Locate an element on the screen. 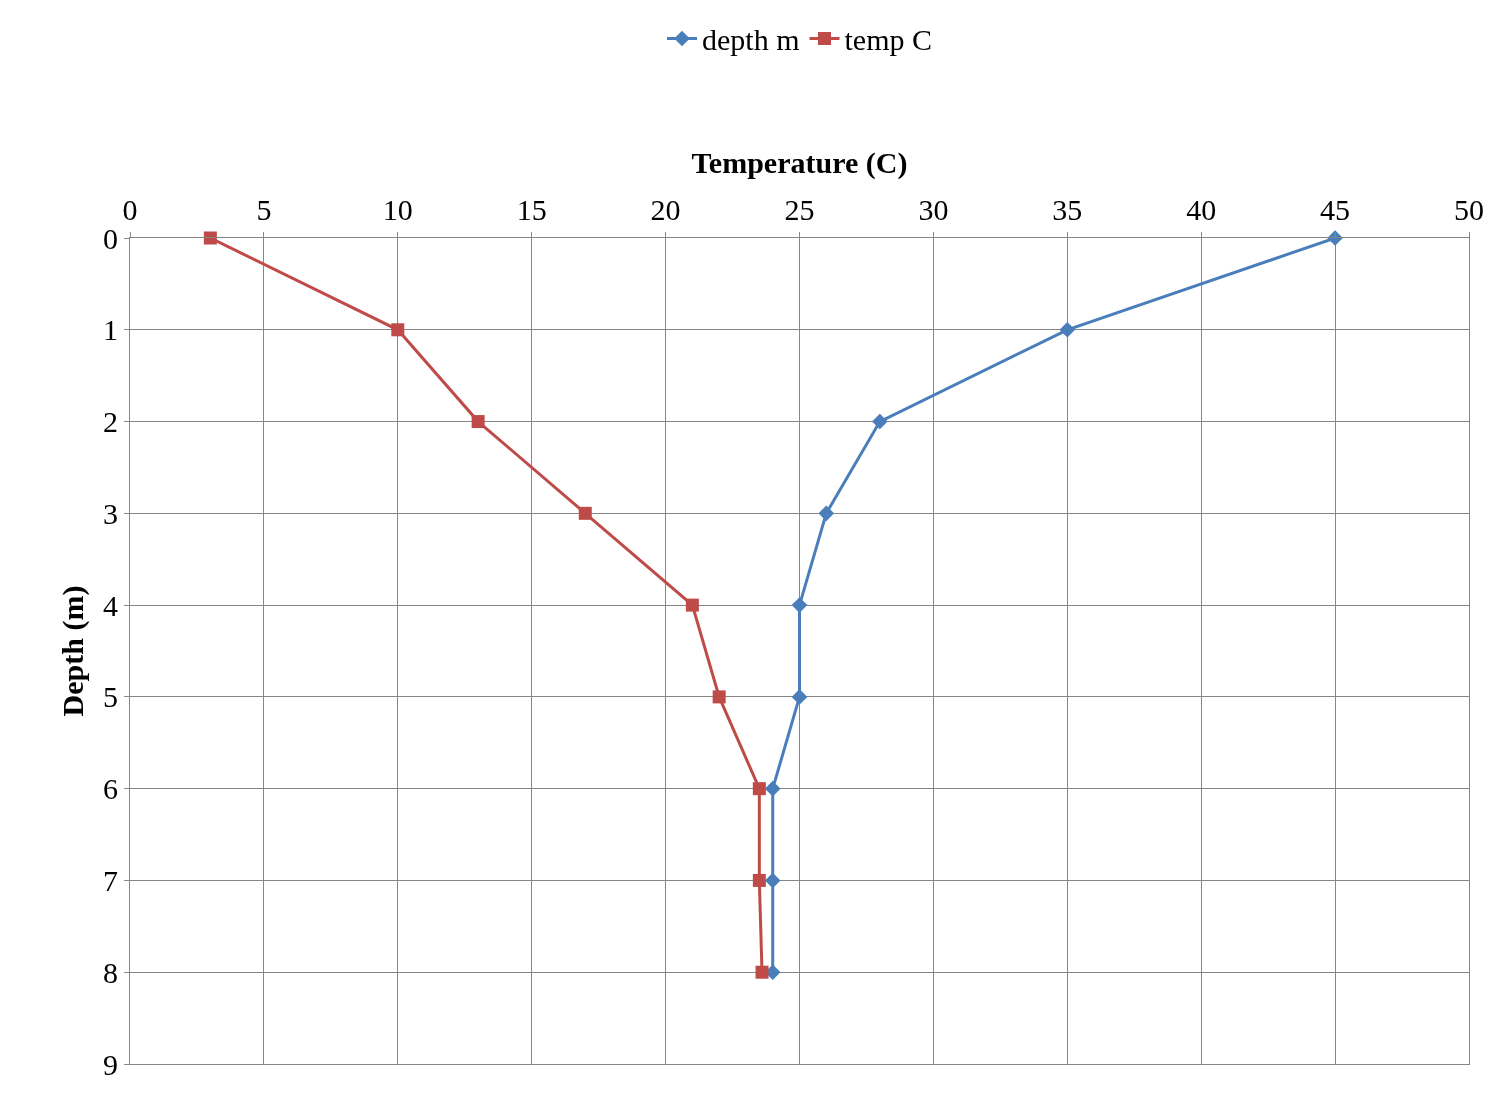 Image resolution: width=1507 pixels, height=1093 pixels. x-tick-label: 10 is located at coordinates (397, 209).